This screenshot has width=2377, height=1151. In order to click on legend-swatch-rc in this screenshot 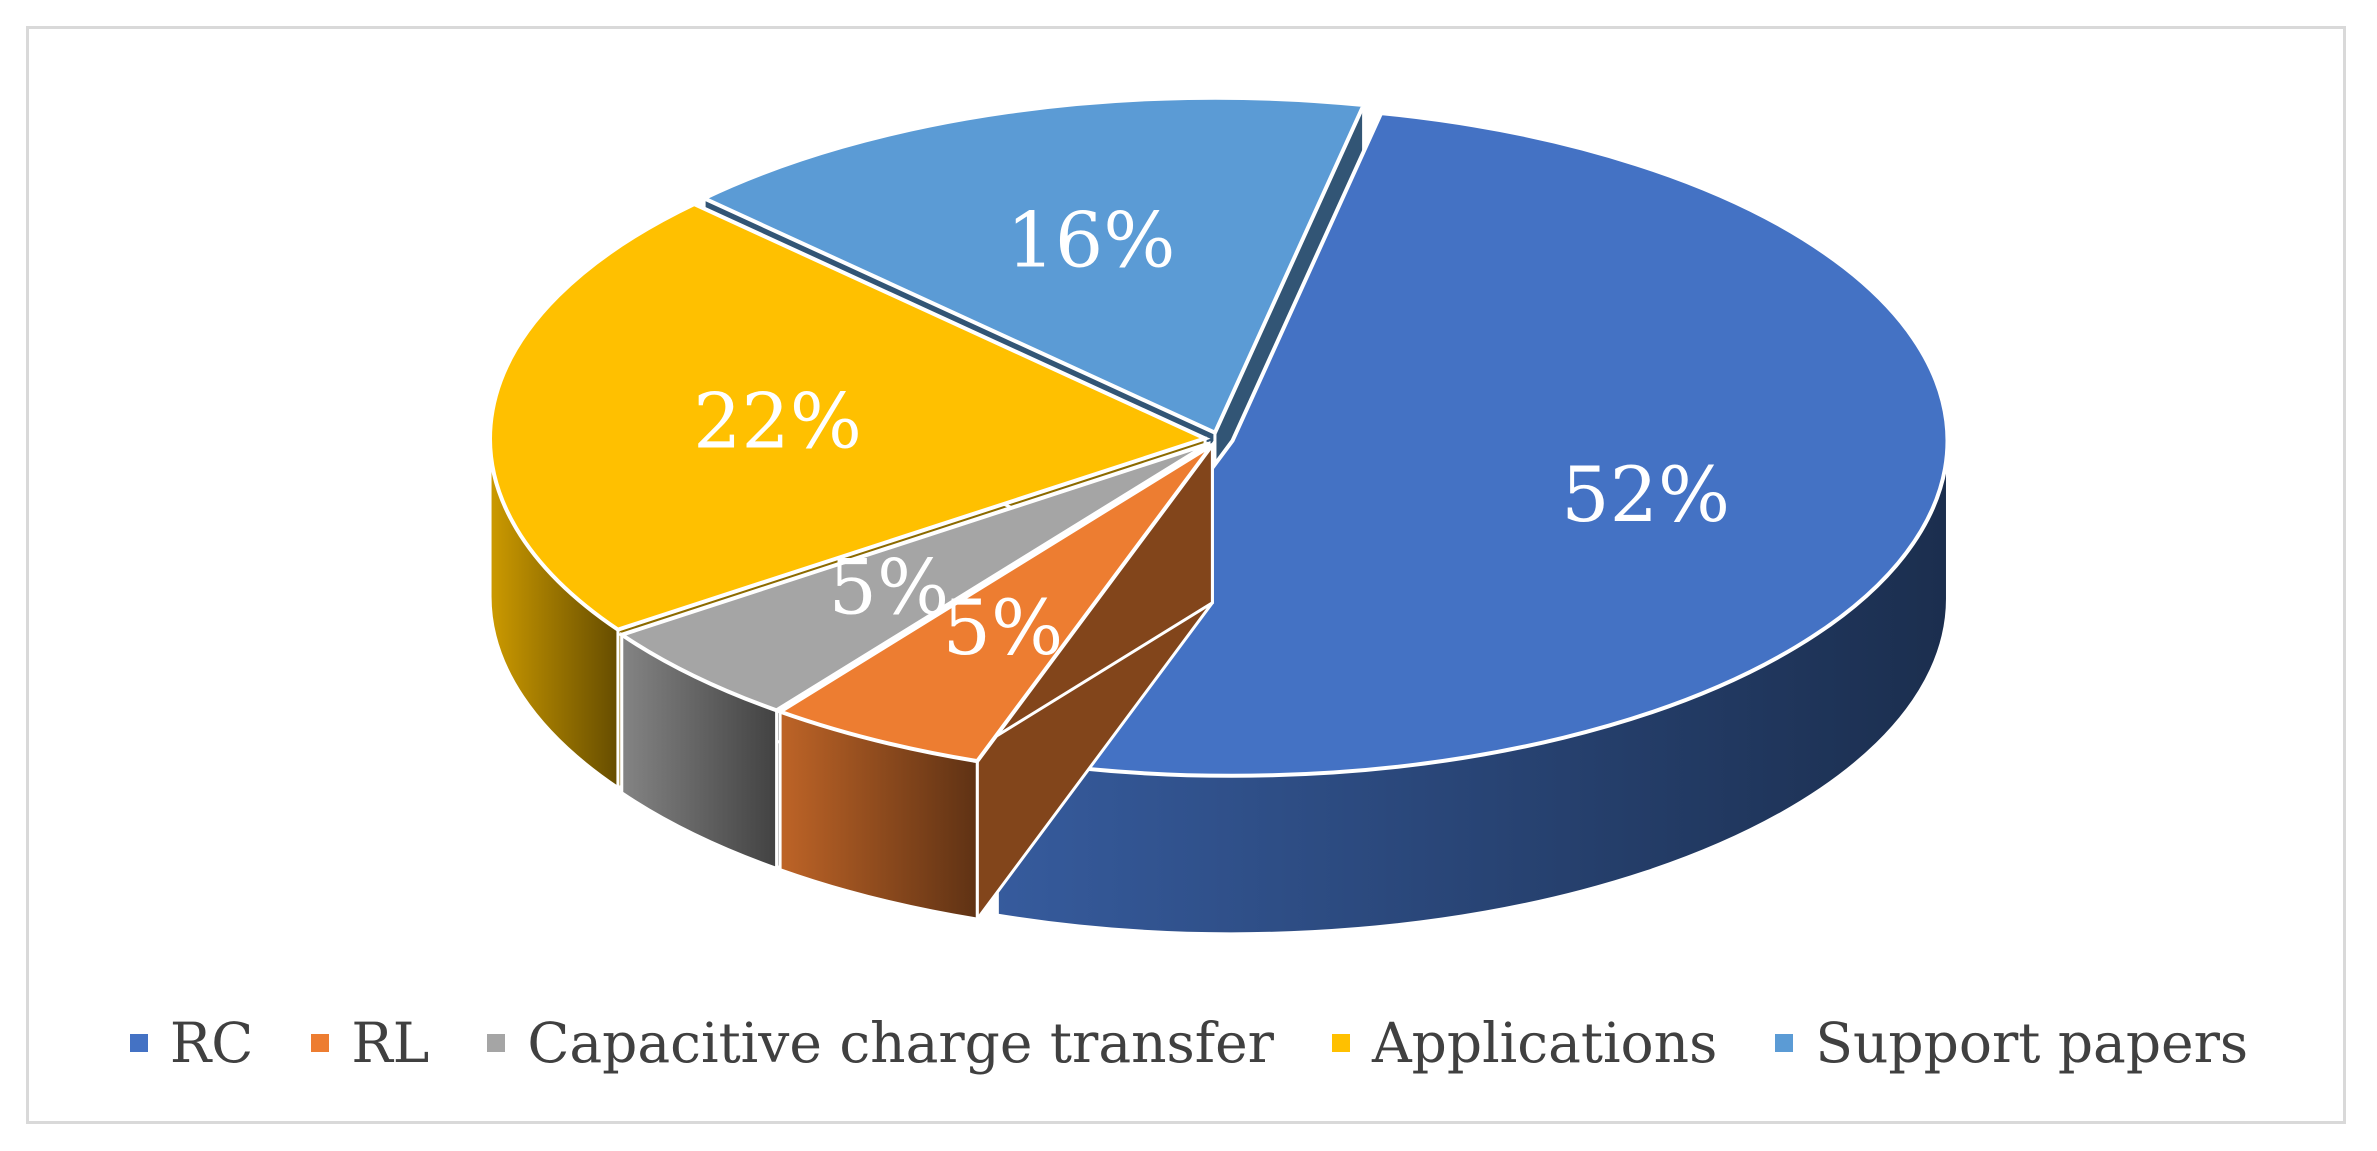, I will do `click(138, 1043)`.